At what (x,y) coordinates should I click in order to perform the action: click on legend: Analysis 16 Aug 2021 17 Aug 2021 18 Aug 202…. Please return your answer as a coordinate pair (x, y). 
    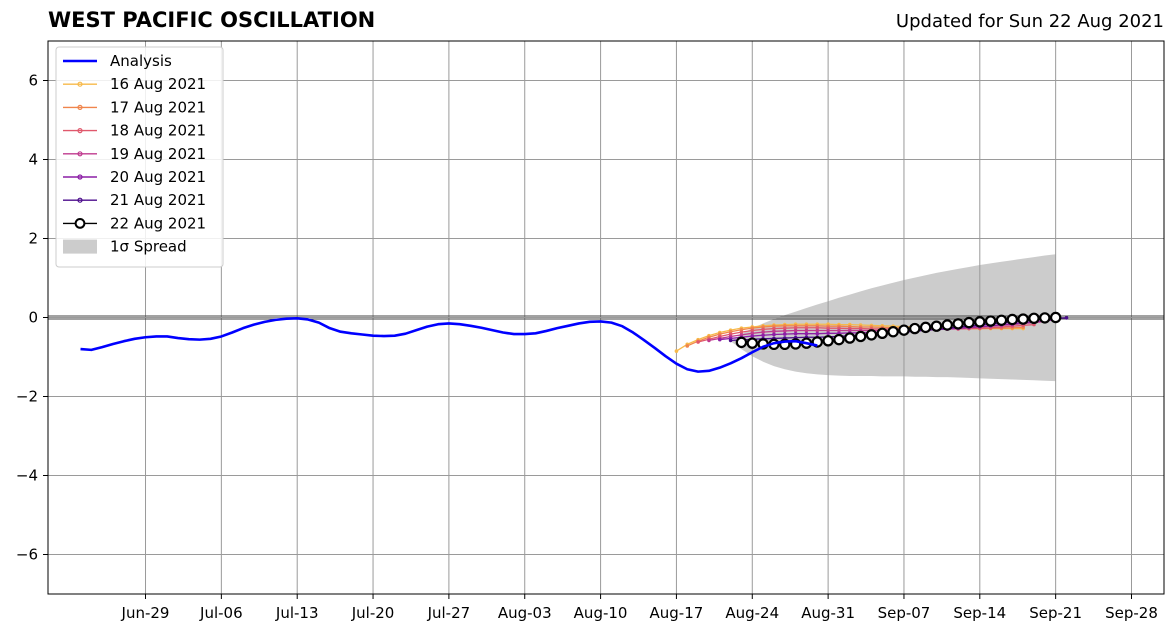
    Looking at the image, I should click on (139, 157).